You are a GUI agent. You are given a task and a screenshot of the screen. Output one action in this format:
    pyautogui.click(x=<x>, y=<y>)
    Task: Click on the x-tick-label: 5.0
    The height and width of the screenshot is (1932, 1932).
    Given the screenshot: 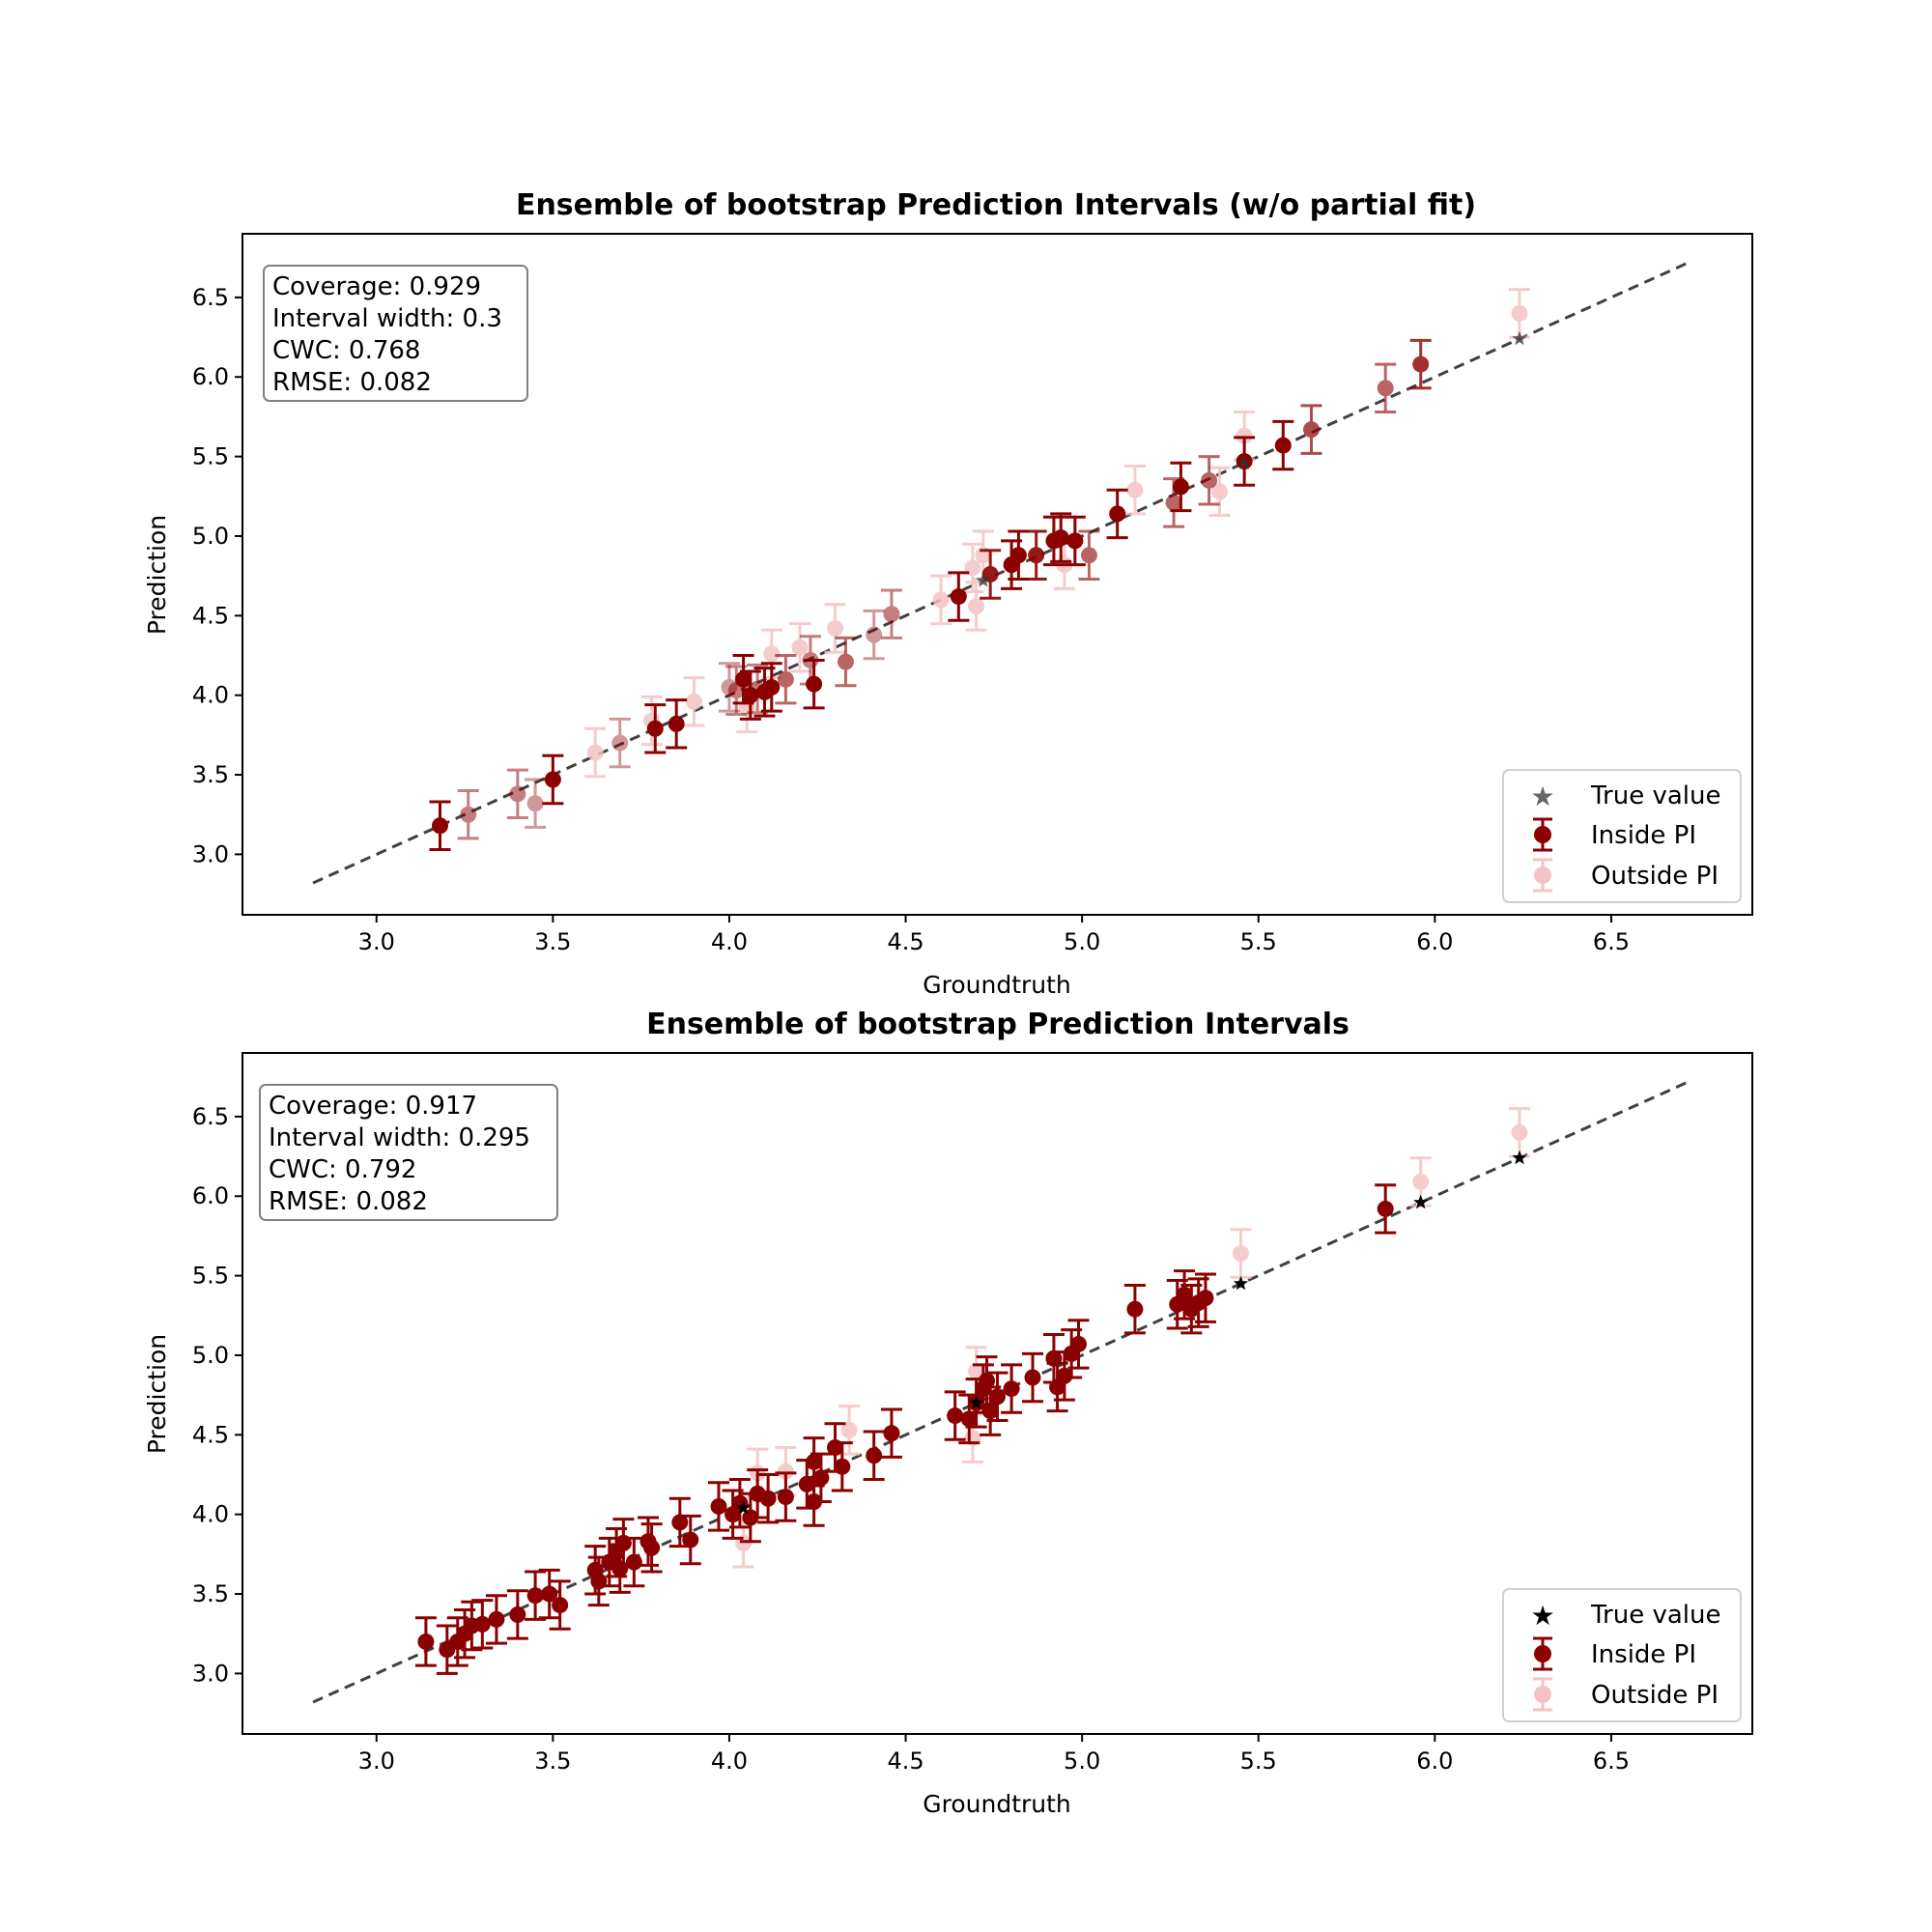 What is the action you would take?
    pyautogui.click(x=1082, y=1761)
    